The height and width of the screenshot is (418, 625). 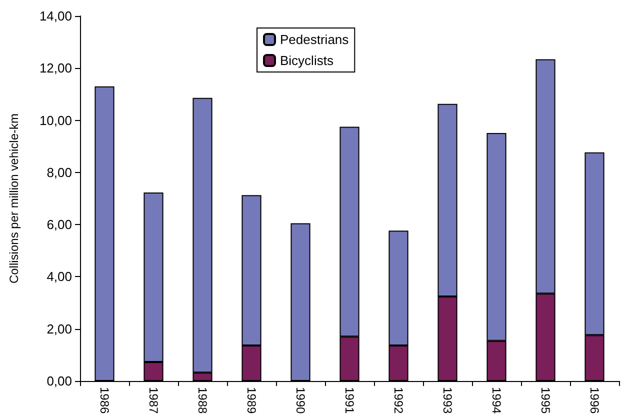 I want to click on y-tick-label: 2,00, so click(x=59, y=328).